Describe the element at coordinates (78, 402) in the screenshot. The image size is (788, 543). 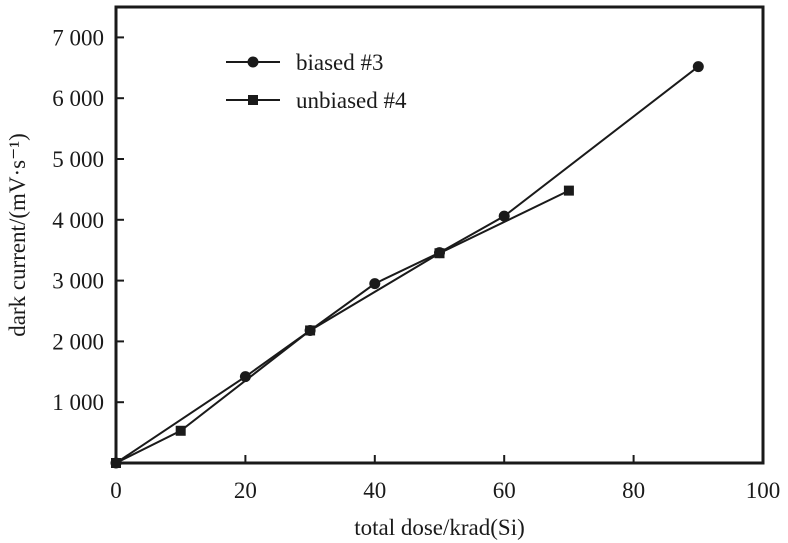
I see `y-tick-label: 1 000` at that location.